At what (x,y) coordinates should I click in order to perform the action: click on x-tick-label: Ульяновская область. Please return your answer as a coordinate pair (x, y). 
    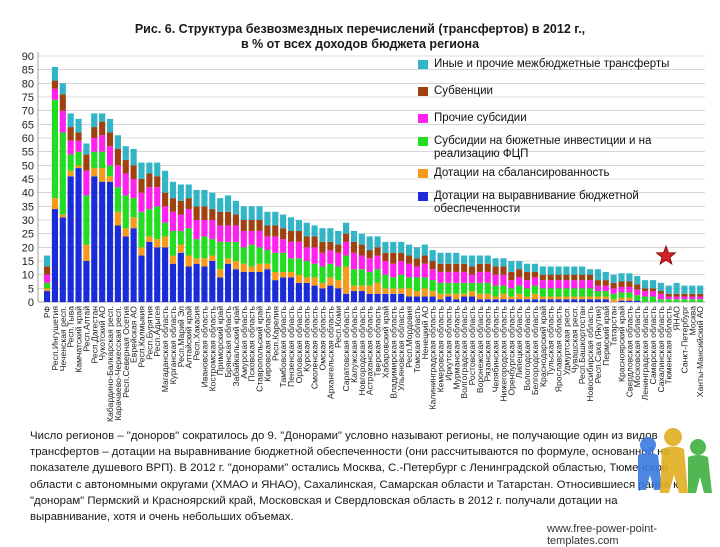
    Looking at the image, I should click on (401, 347).